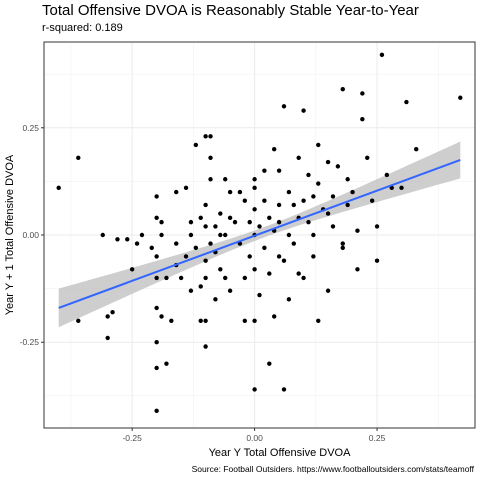 This screenshot has width=480, height=480. Describe the element at coordinates (280, 453) in the screenshot. I see `x-axis-title: Year Y Total Offensive DVOA` at that location.